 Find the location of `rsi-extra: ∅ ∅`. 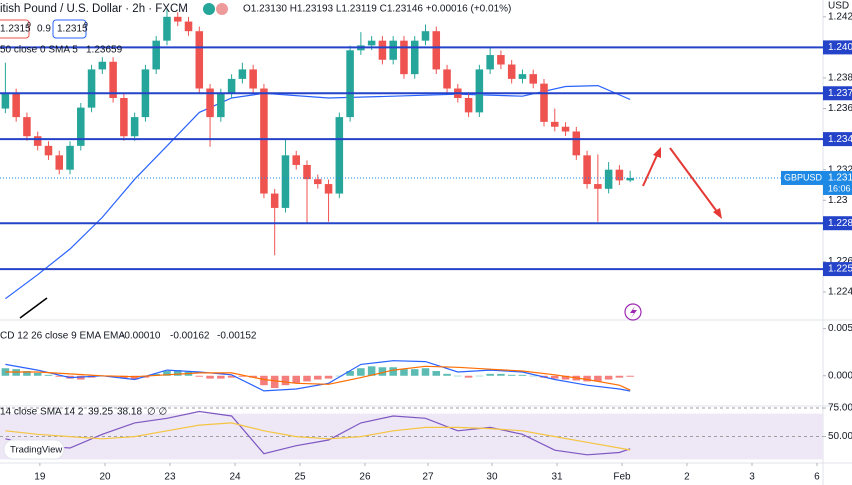

rsi-extra: ∅ ∅ is located at coordinates (157, 412).